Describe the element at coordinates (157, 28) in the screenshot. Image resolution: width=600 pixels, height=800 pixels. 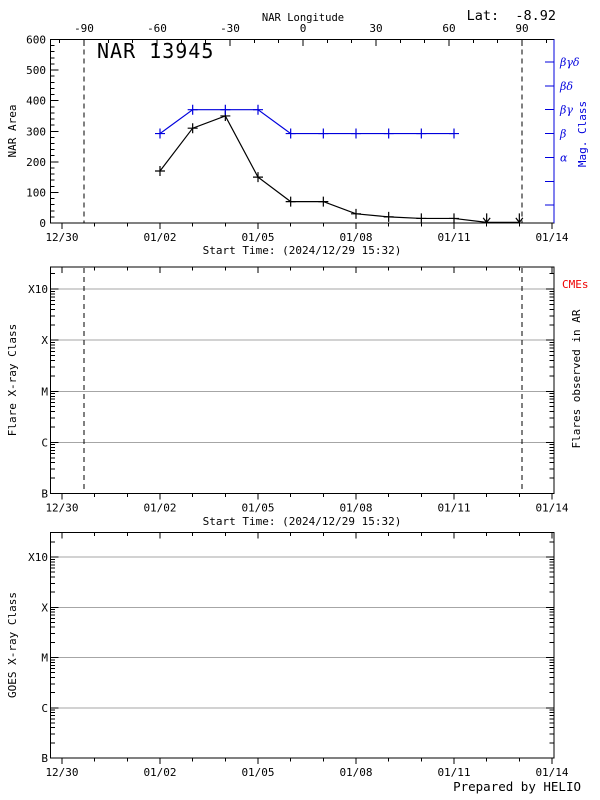
I see `longitude-tick-label: -60` at that location.